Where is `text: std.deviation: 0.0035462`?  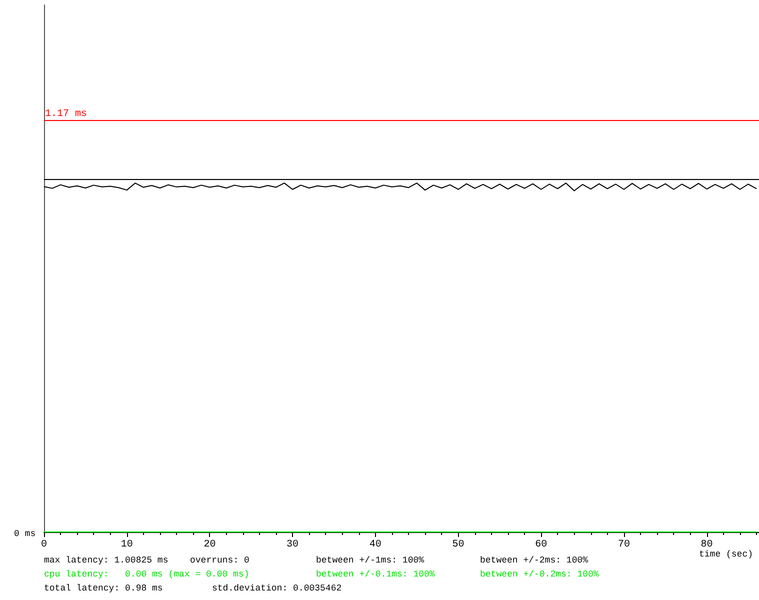 text: std.deviation: 0.0035462 is located at coordinates (277, 589).